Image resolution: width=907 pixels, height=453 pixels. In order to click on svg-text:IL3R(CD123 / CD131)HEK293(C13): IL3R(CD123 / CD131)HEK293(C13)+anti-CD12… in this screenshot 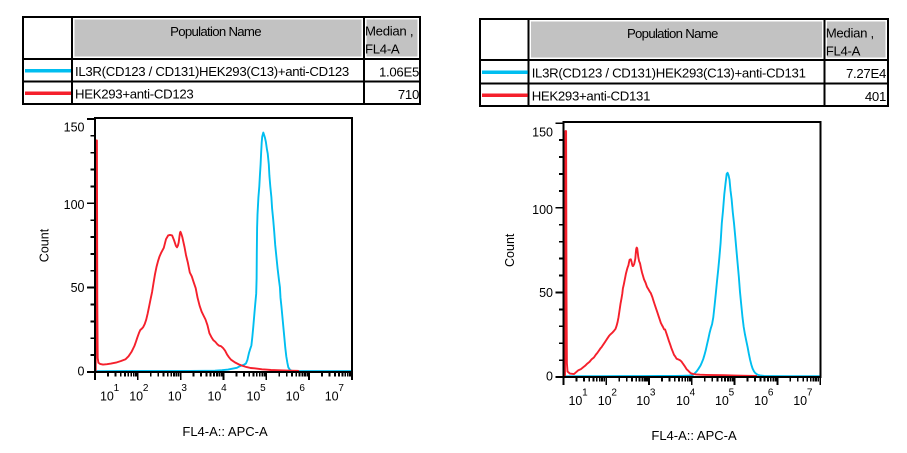, I will do `click(212, 71)`.